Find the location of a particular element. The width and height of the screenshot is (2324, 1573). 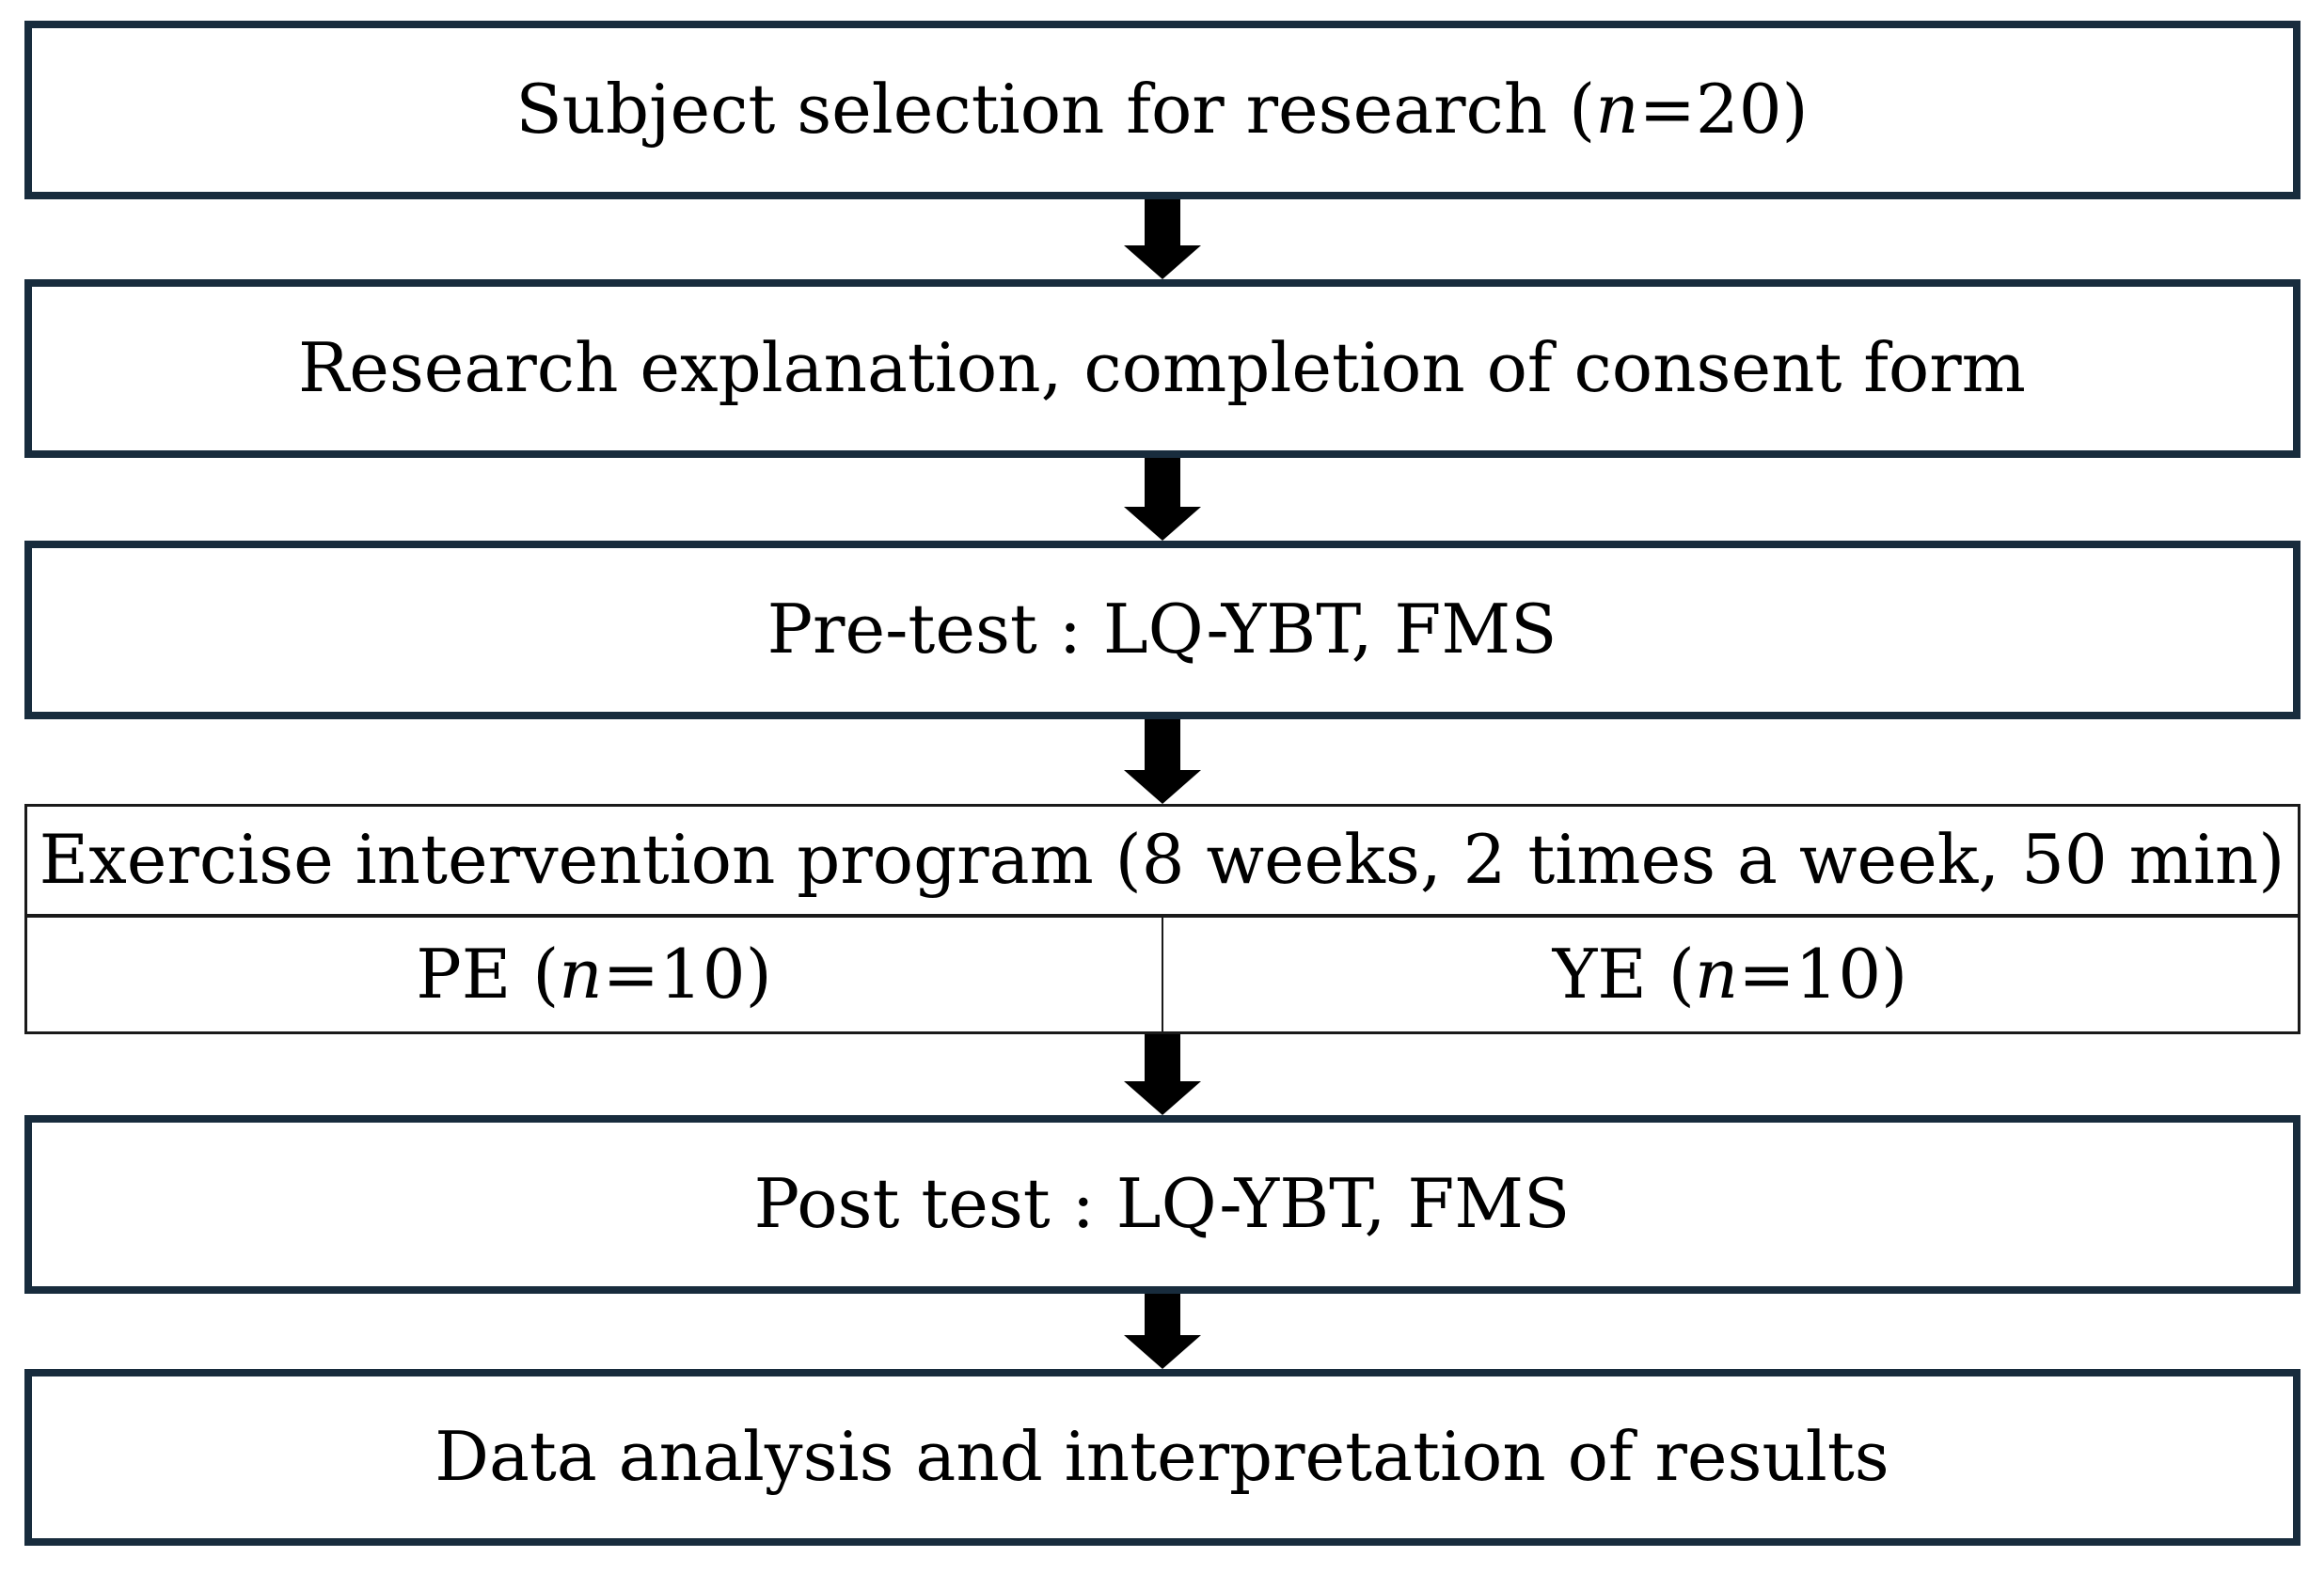

step-posttest-label: Post test : LQ-YBT, FMS is located at coordinates (1162, 1204).